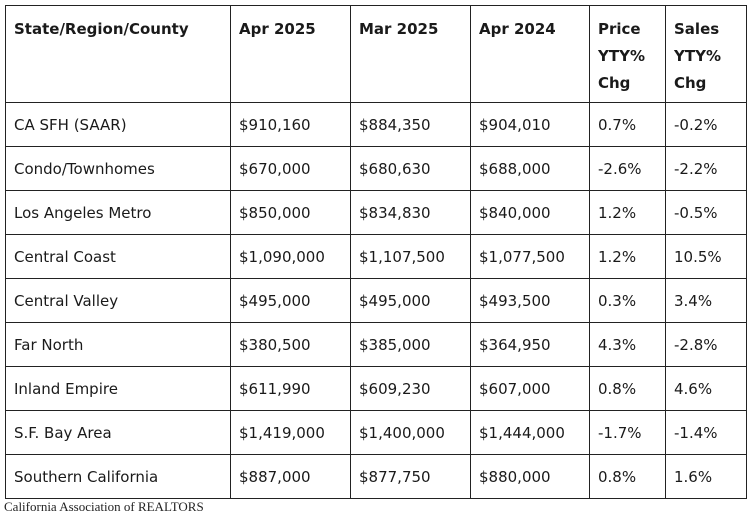  I want to click on cell-apr-2024: $364,950, so click(530, 344).